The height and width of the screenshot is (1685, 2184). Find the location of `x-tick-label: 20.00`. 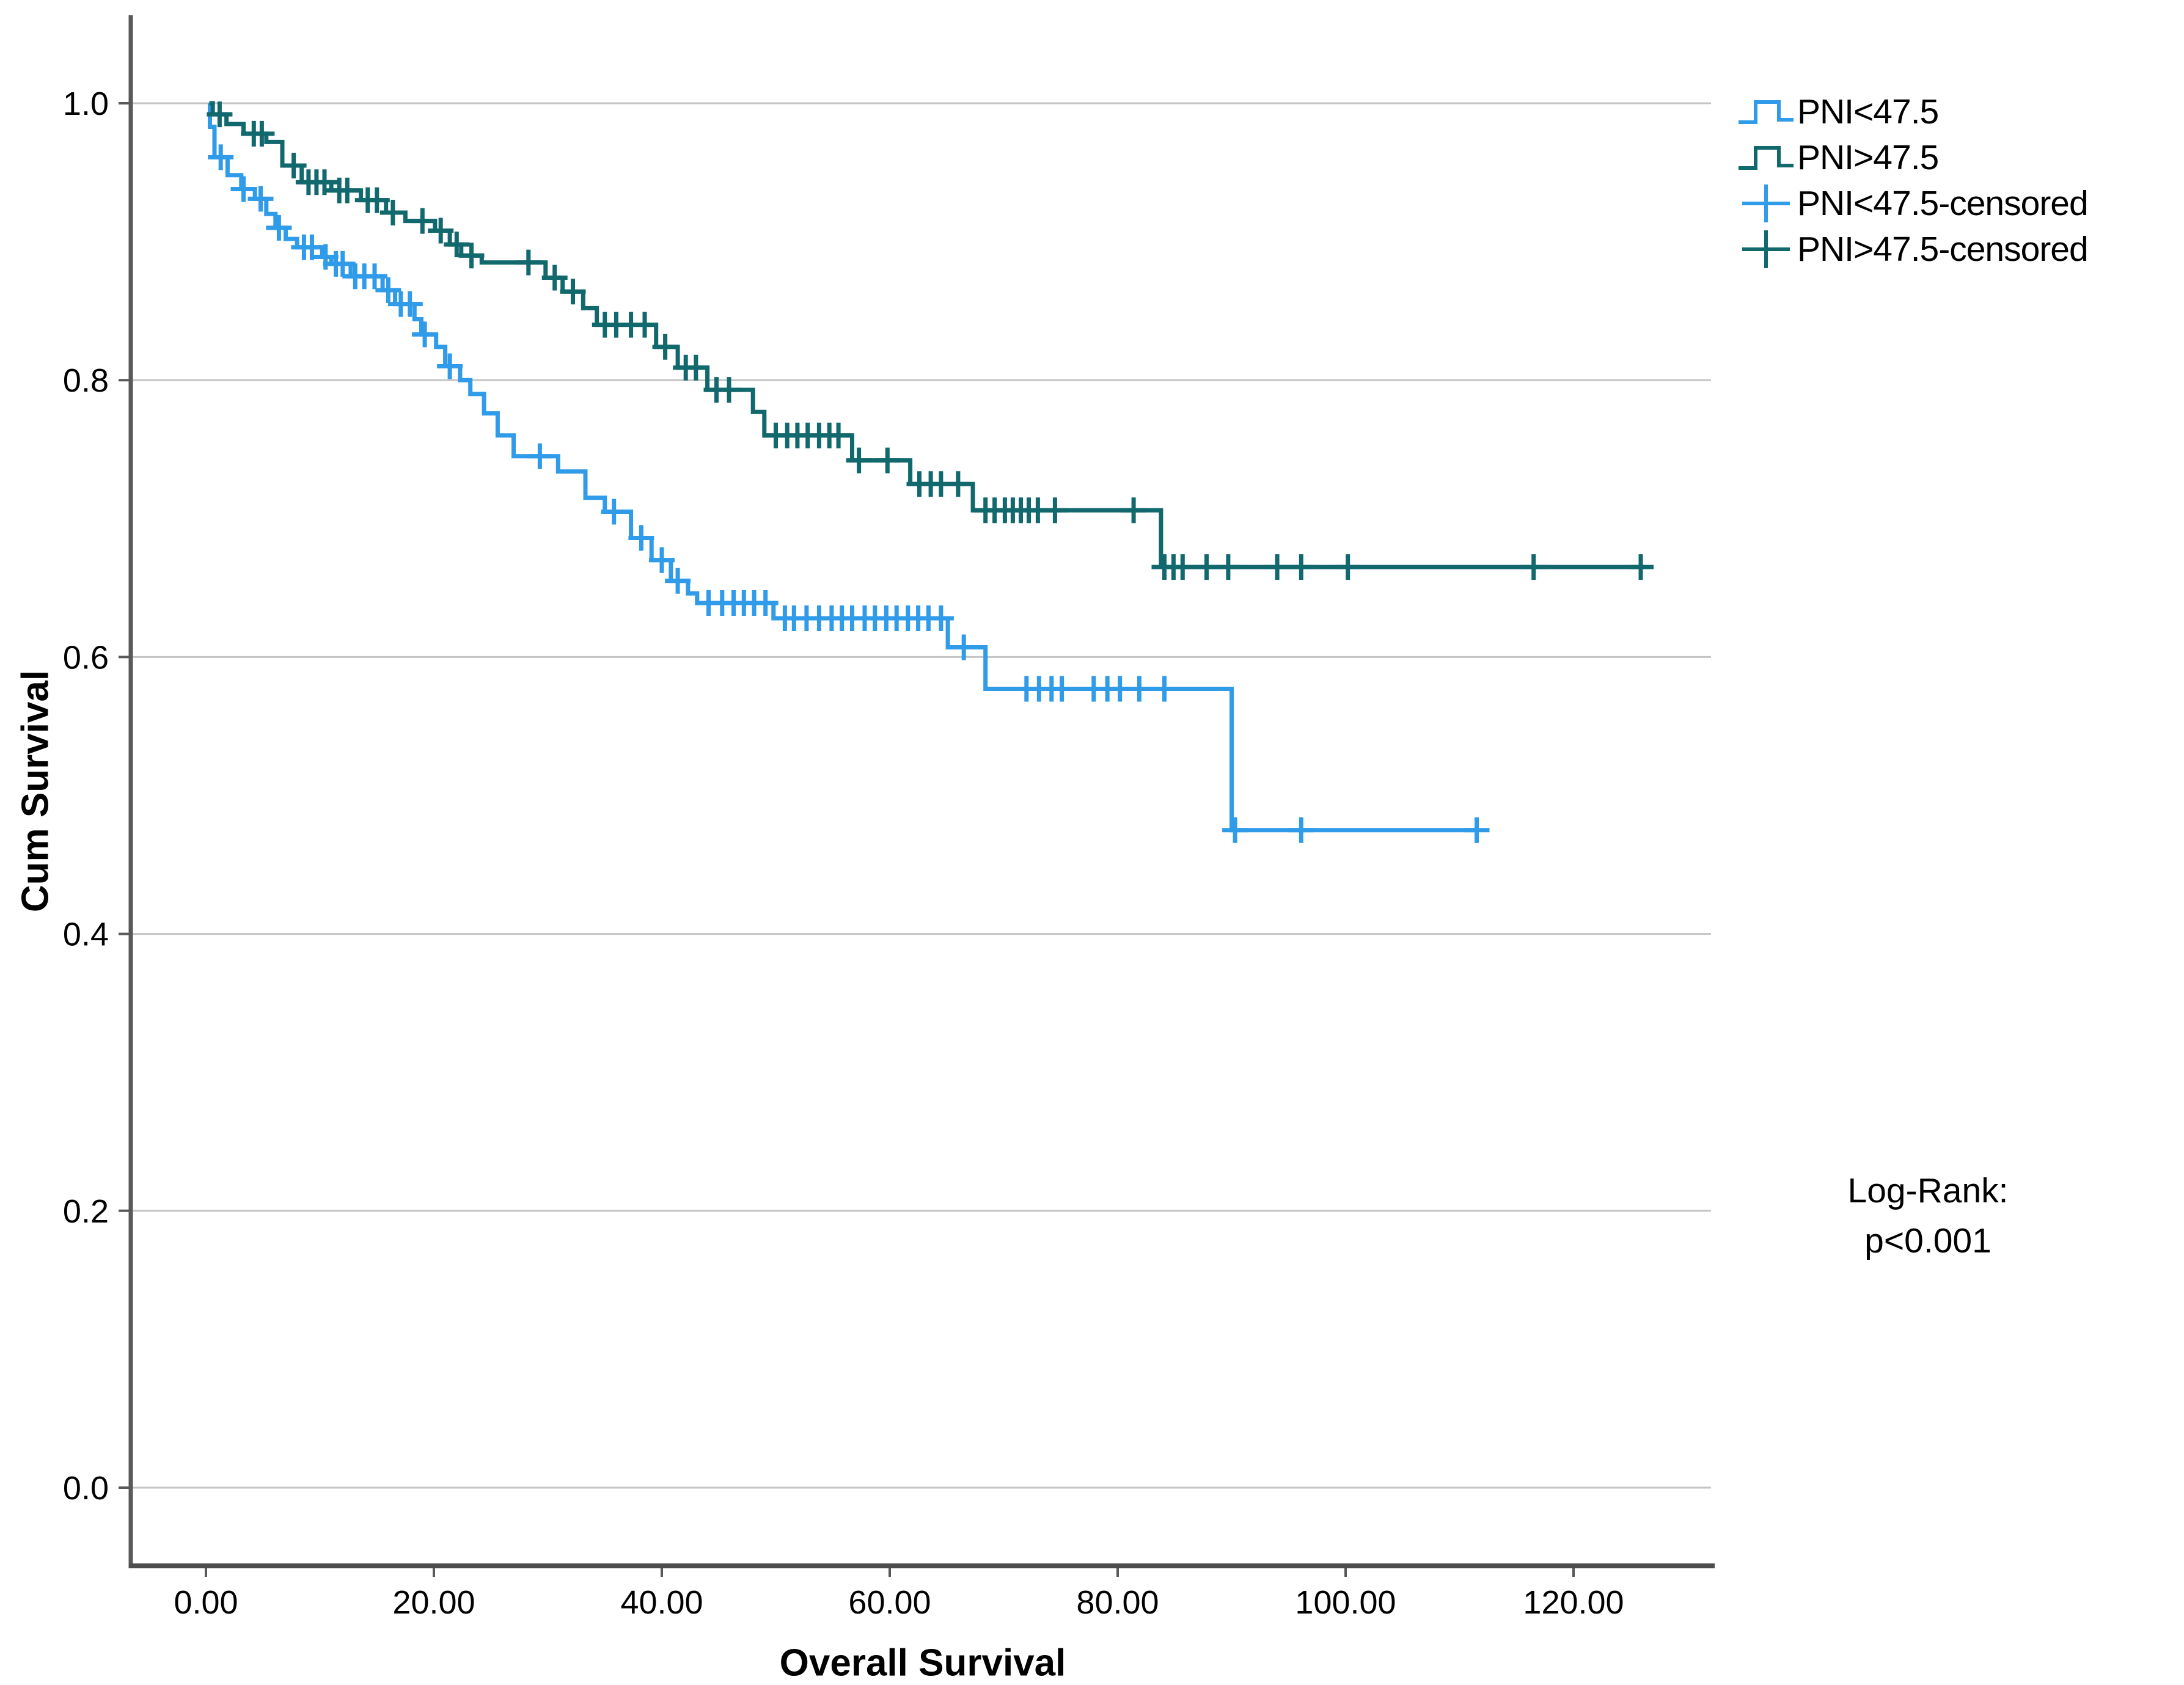

x-tick-label: 20.00 is located at coordinates (433, 1603).